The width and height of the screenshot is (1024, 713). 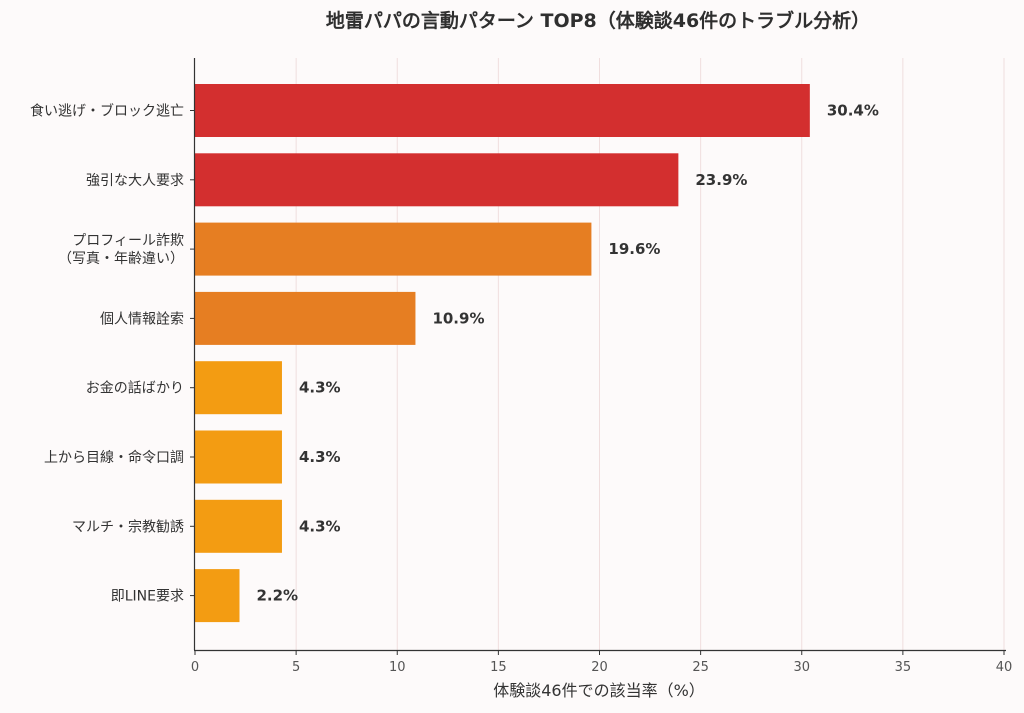 What do you see at coordinates (458, 318) in the screenshot?
I see `value-label: 10.9%` at bounding box center [458, 318].